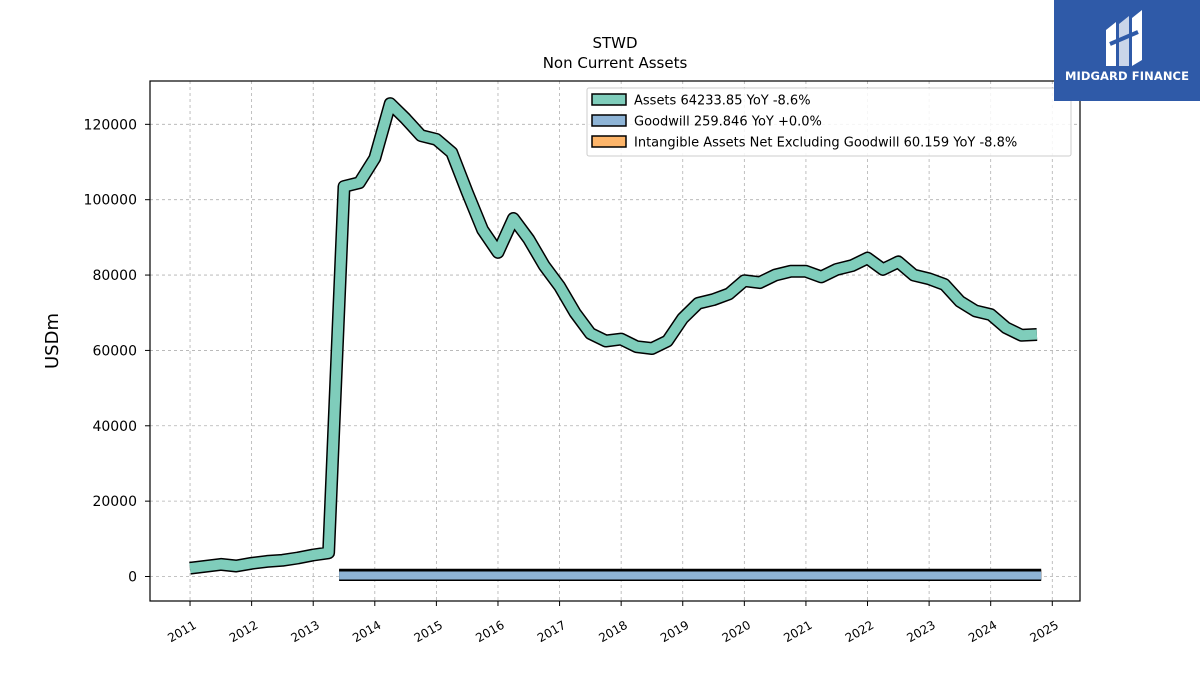 The height and width of the screenshot is (675, 1200). I want to click on x-tick-label: 2014, so click(366, 631).